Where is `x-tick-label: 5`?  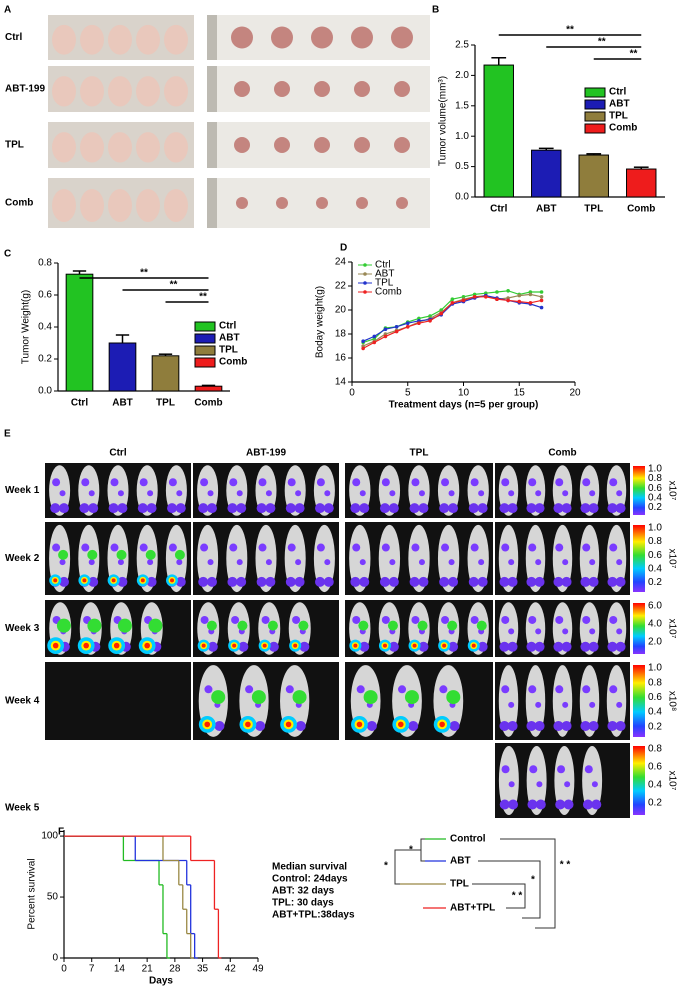 x-tick-label: 5 is located at coordinates (408, 393).